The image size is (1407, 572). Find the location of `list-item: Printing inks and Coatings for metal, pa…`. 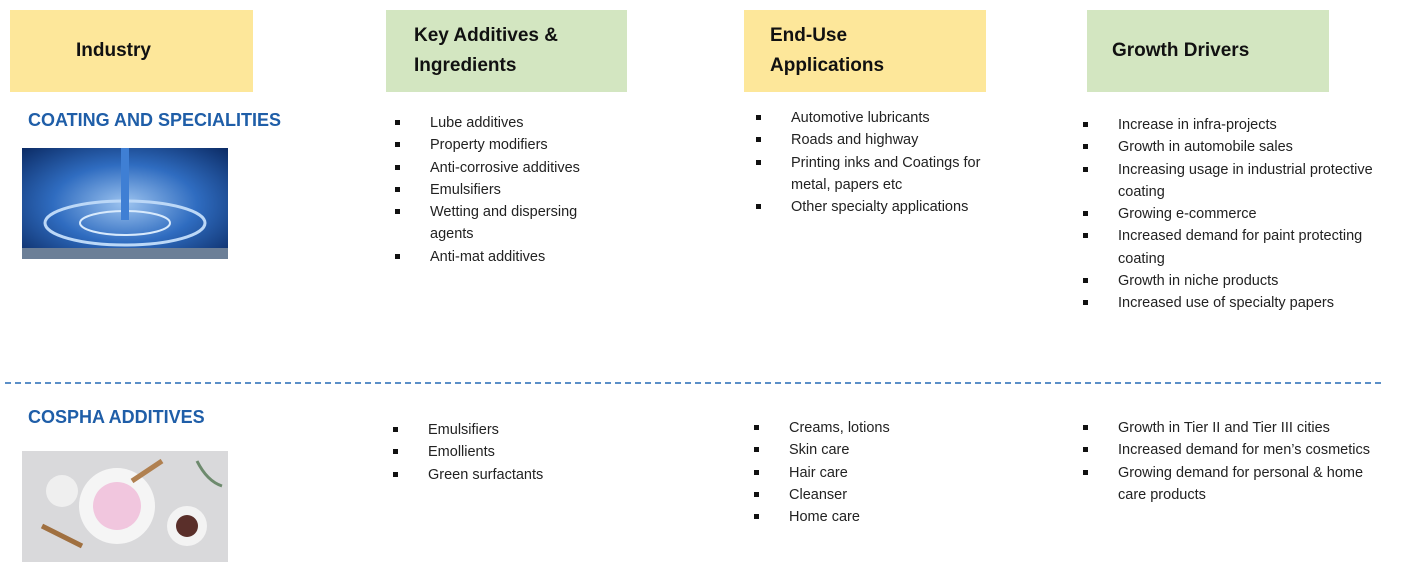

list-item: Printing inks and Coatings for metal, pa… is located at coordinates (878, 174).